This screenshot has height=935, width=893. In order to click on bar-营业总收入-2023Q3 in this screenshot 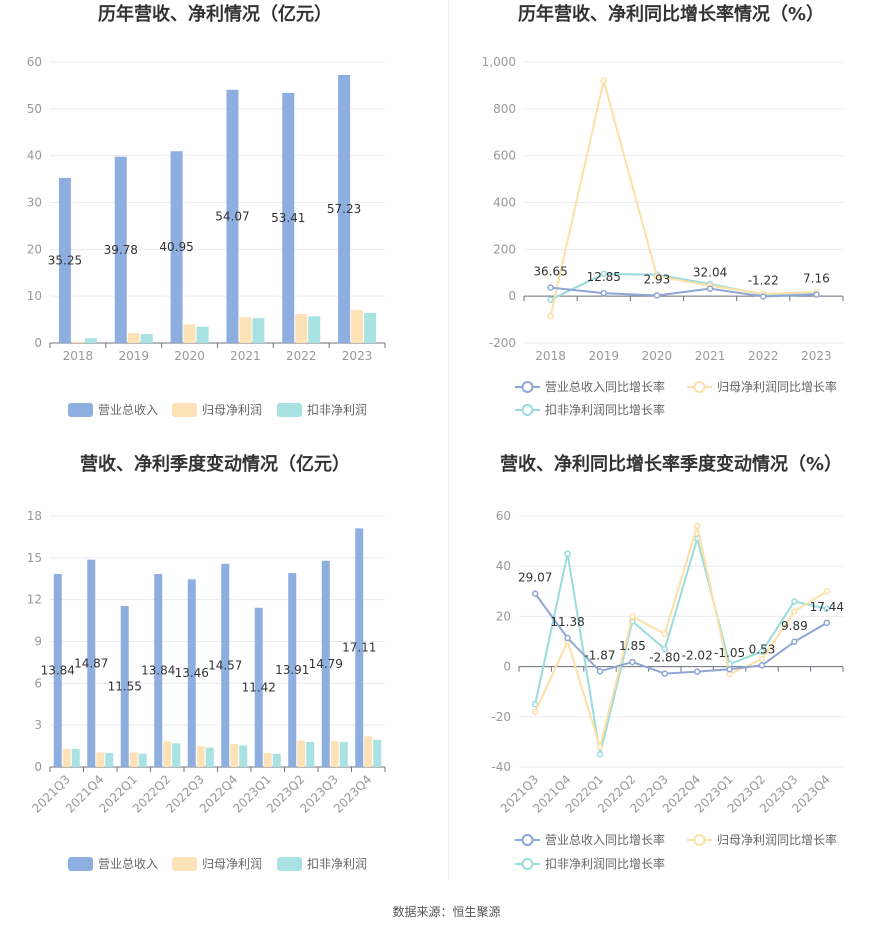, I will do `click(325, 663)`.